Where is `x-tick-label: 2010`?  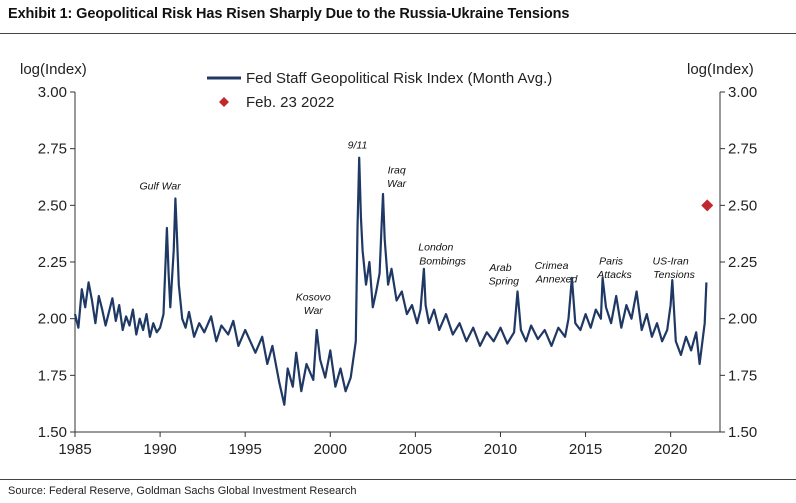
x-tick-label: 2010 is located at coordinates (500, 449).